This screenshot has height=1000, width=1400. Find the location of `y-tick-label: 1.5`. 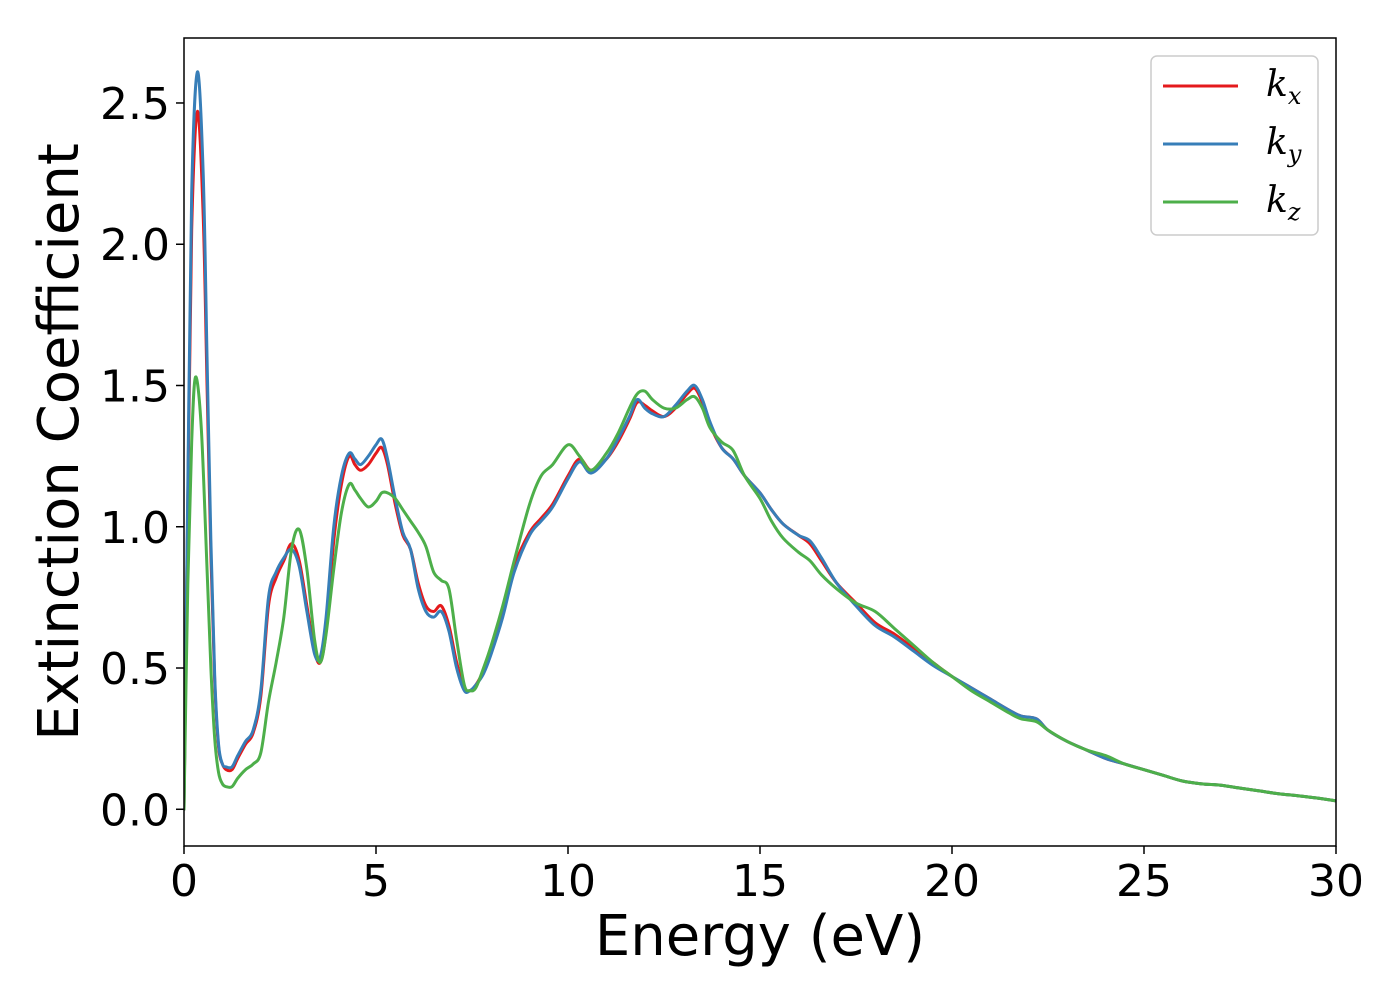

y-tick-label: 1.5 is located at coordinates (135, 386).